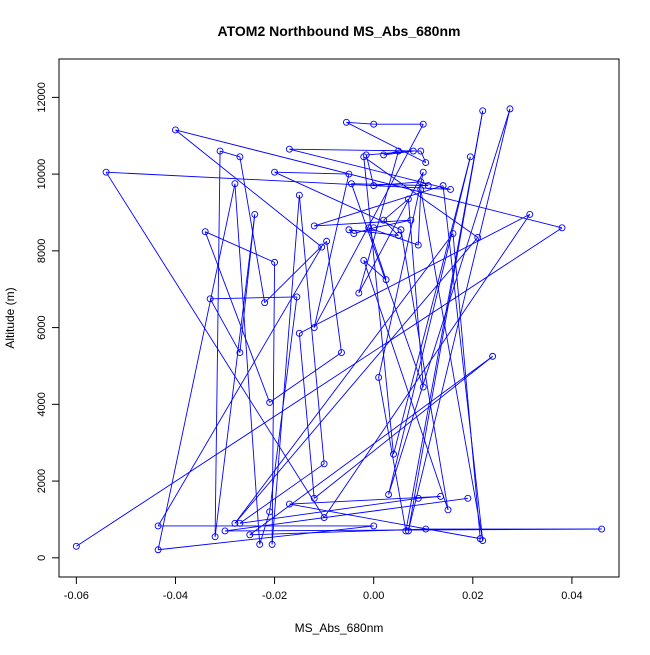 This screenshot has height=655, width=650. What do you see at coordinates (42, 327) in the screenshot?
I see `y-tick-label: 6000` at bounding box center [42, 327].